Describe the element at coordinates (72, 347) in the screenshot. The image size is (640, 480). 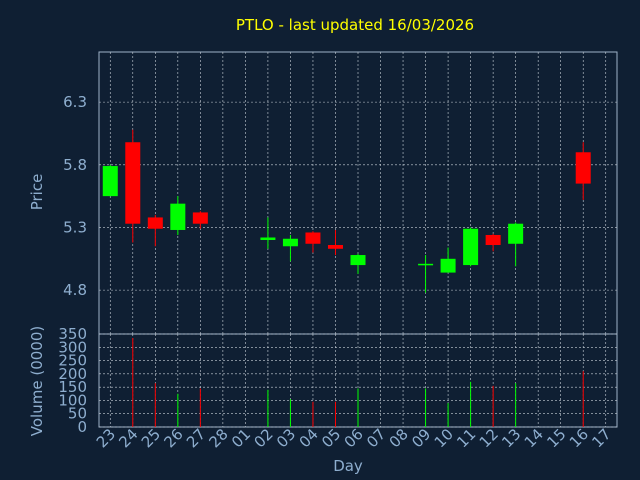
I see `volume-tick-label: 300` at that location.